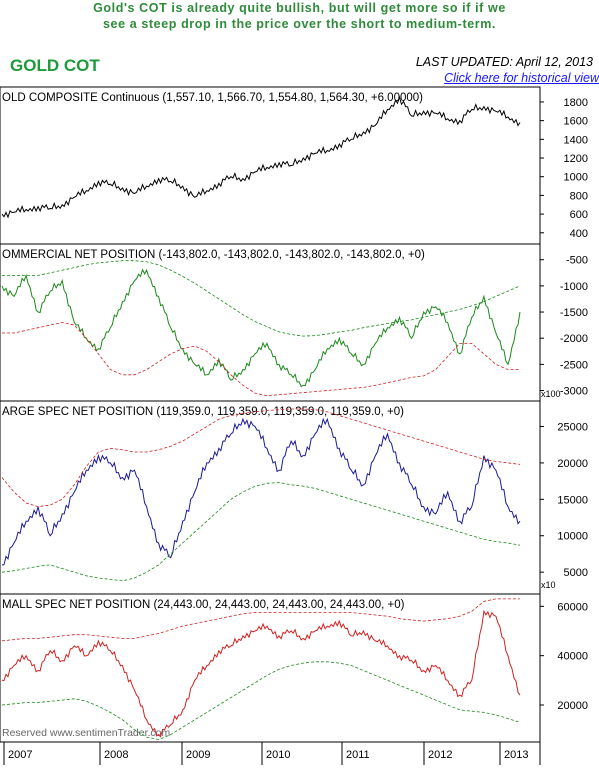 The height and width of the screenshot is (770, 599). What do you see at coordinates (574, 339) in the screenshot?
I see `y-tick-label: -2000` at bounding box center [574, 339].